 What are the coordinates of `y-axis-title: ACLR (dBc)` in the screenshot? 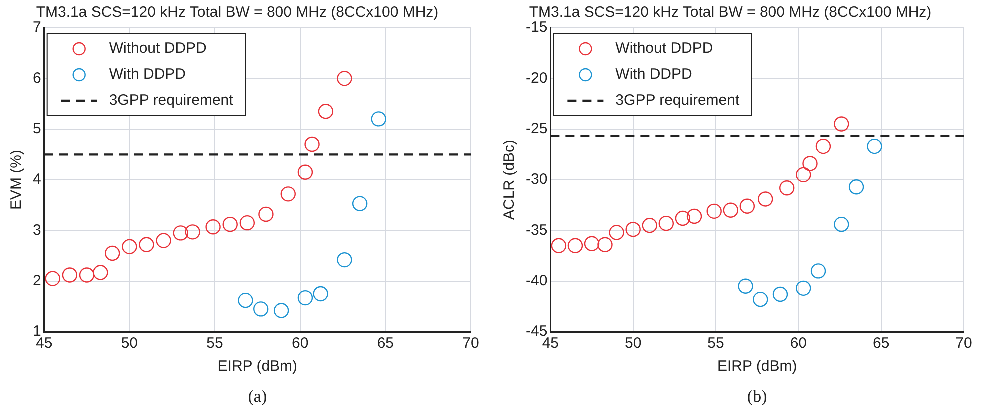 It's located at (509, 180).